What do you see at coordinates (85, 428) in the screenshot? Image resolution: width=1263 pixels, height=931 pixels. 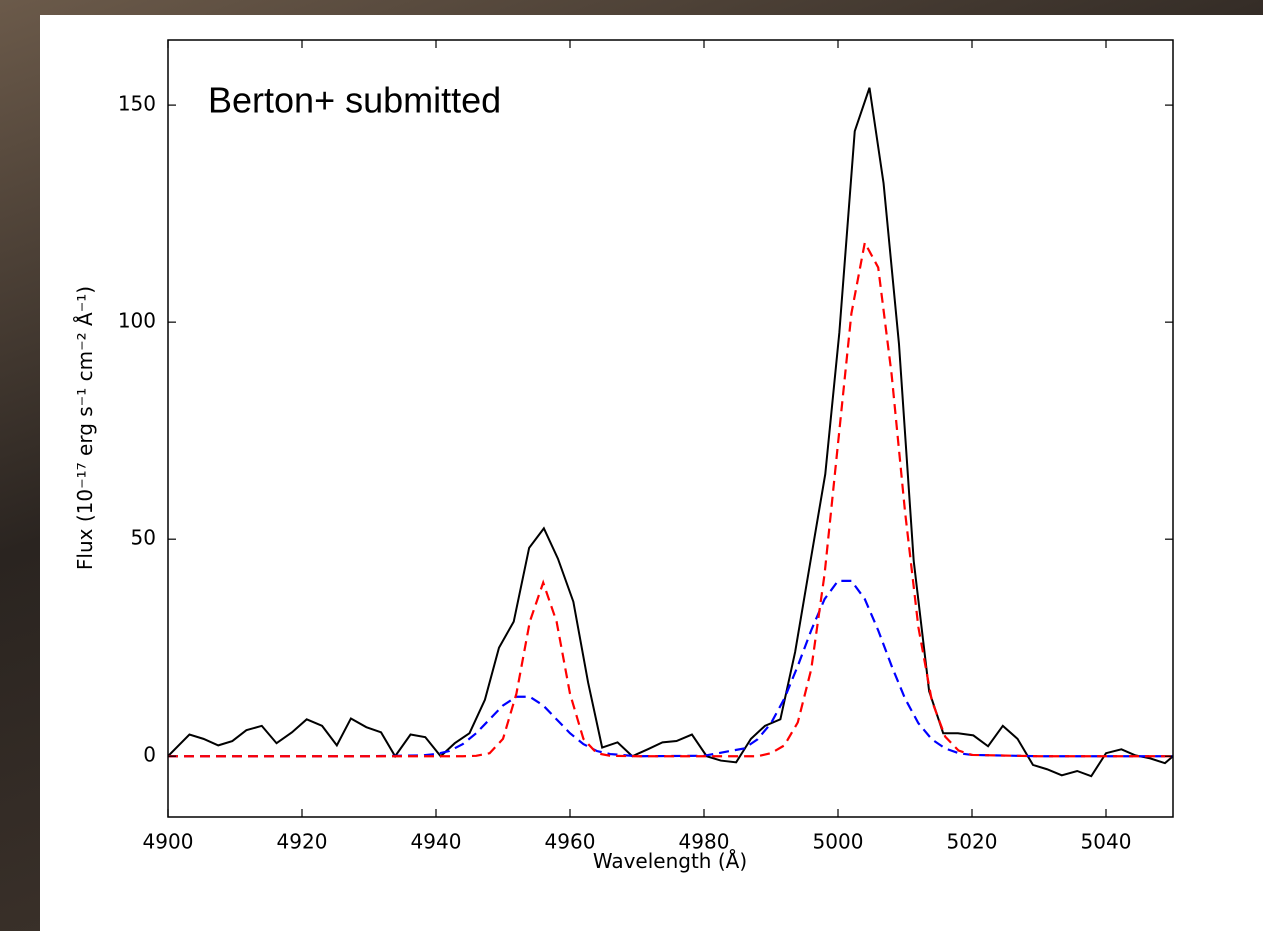 I see `y-axis-label: Flux (10⁻¹⁷ erg s⁻¹ cm⁻² Å⁻¹)` at bounding box center [85, 428].